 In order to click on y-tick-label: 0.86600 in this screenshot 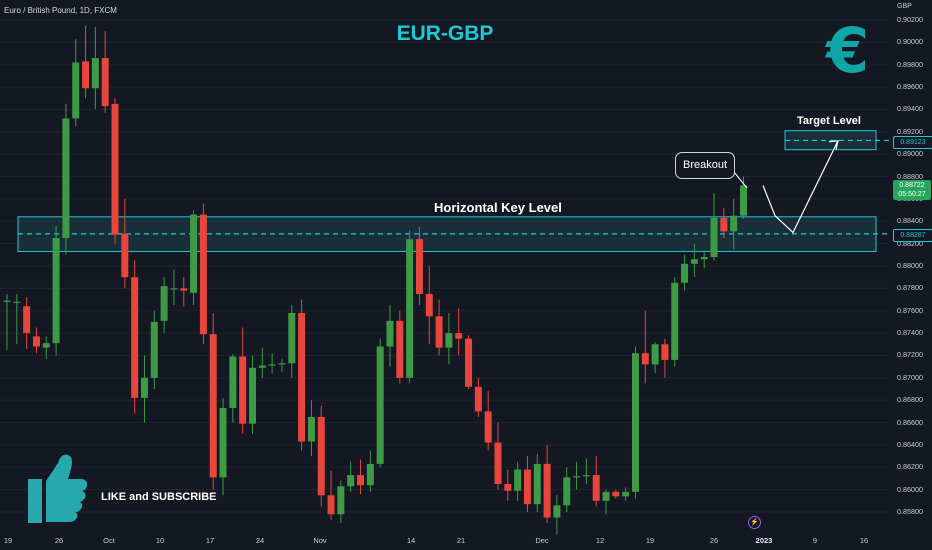, I will do `click(910, 422)`.